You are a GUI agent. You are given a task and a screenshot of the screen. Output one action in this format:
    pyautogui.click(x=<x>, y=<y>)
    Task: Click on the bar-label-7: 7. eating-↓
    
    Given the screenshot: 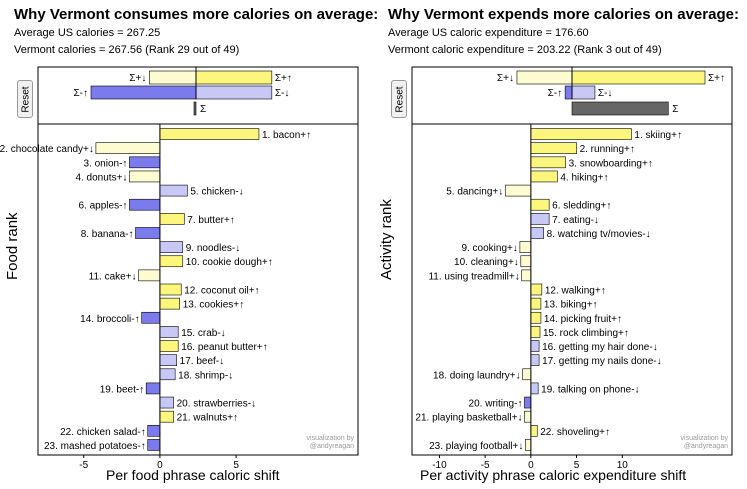 What is the action you would take?
    pyautogui.click(x=575, y=220)
    